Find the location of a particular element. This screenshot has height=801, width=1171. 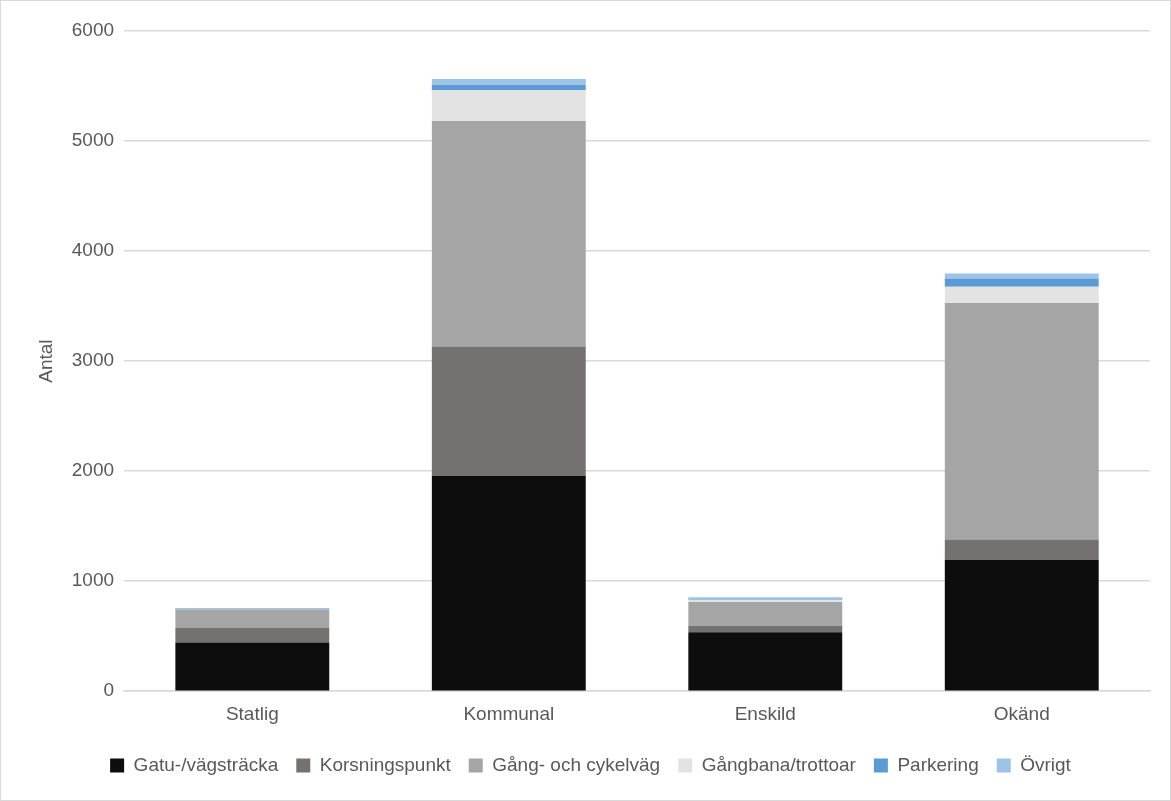

x-tick-label: Enskild is located at coordinates (765, 713).